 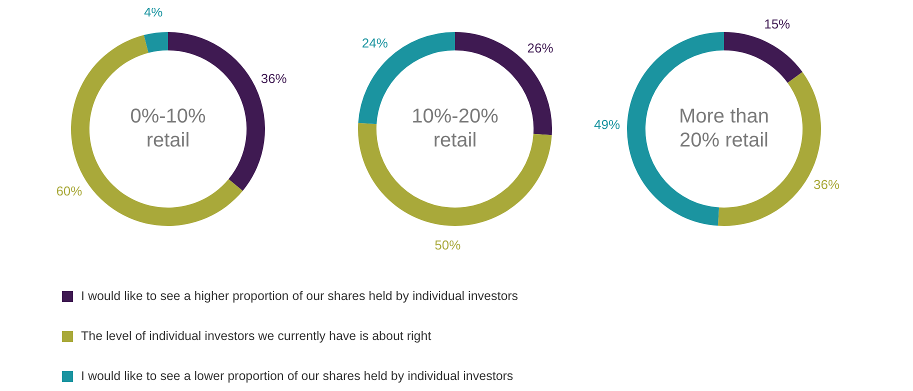 I want to click on legend-label: The level of individual investors we currently have is about right, so click(x=256, y=336).